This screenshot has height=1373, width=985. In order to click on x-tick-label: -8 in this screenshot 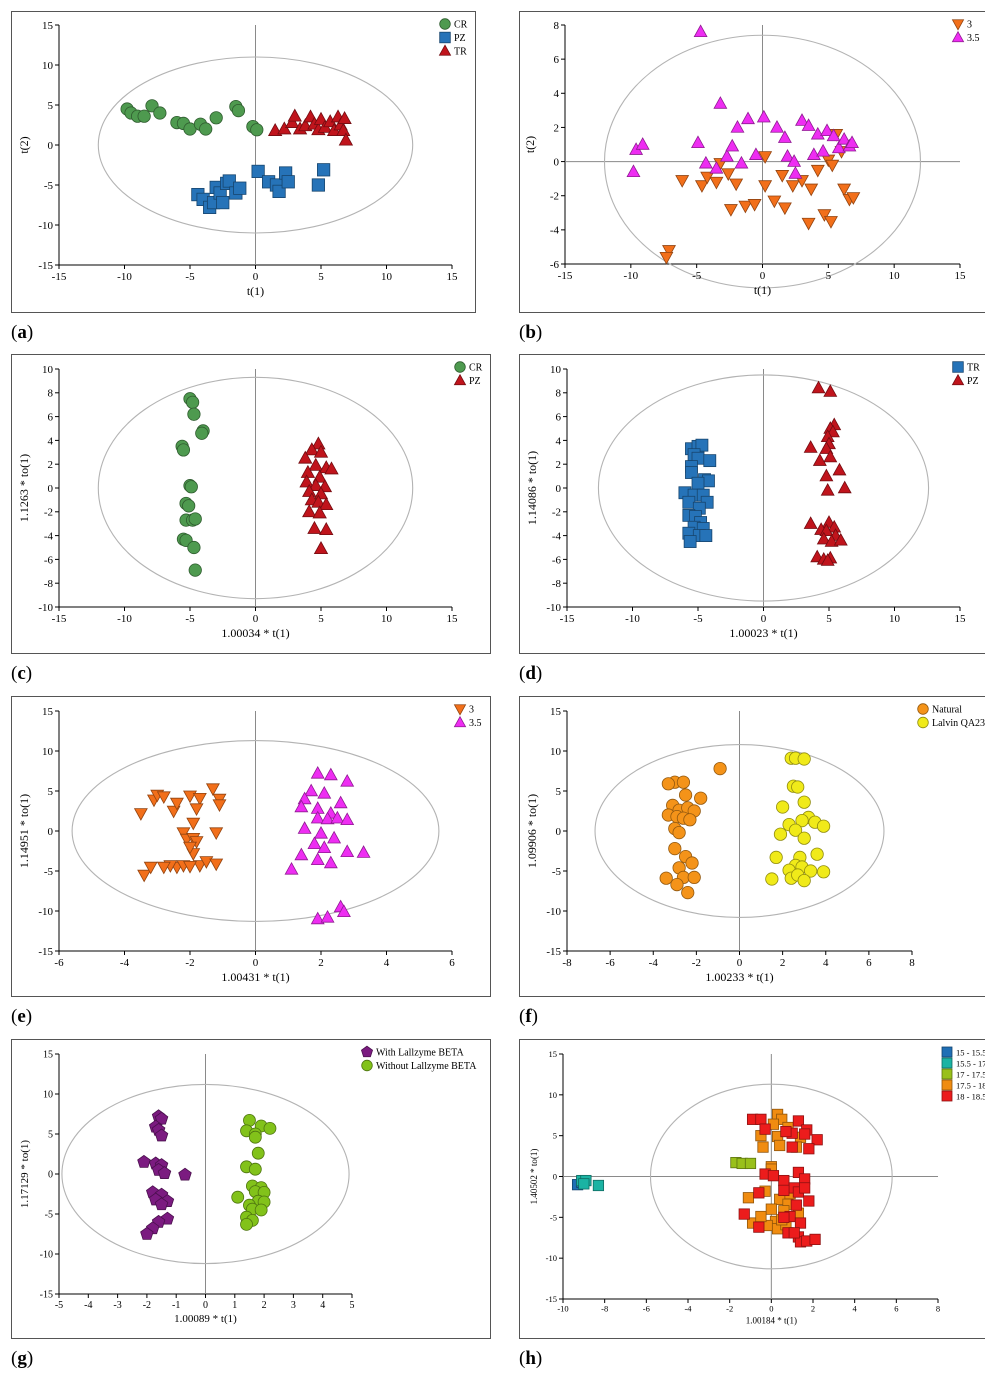, I will do `click(604, 1309)`.